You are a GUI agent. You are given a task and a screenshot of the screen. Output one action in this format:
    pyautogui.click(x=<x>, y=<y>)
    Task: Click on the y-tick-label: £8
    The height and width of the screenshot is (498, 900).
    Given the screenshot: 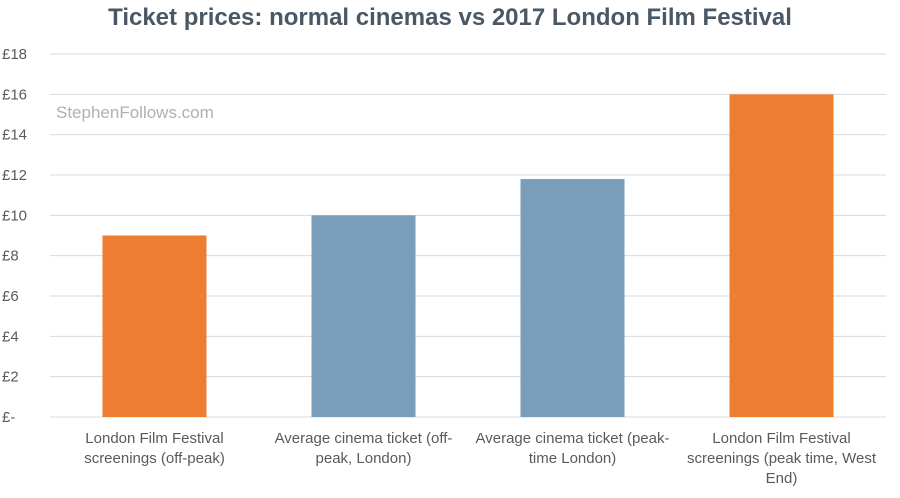 What is the action you would take?
    pyautogui.click(x=10, y=256)
    